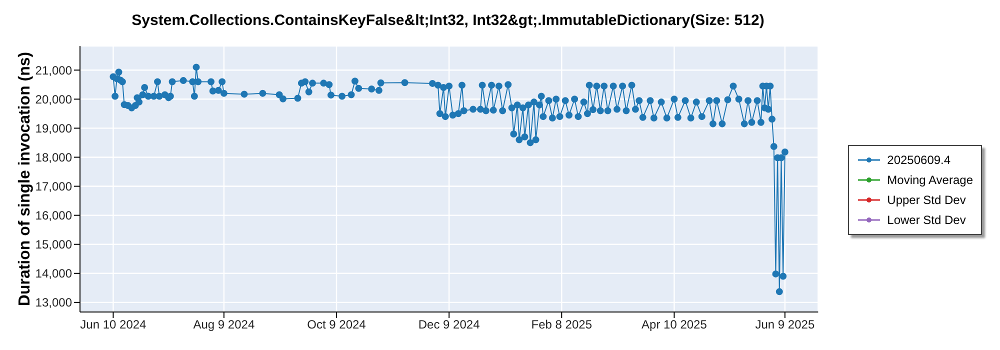 This screenshot has width=1000, height=350. Describe the element at coordinates (675, 325) in the screenshot. I see `x-tick-label: Apr 10 2025` at that location.